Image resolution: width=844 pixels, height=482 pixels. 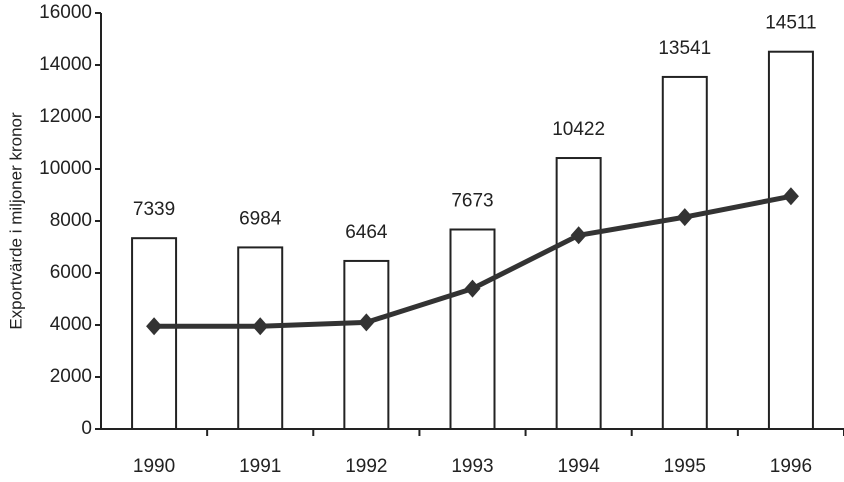 I want to click on data-label: 14511, so click(x=790, y=23).